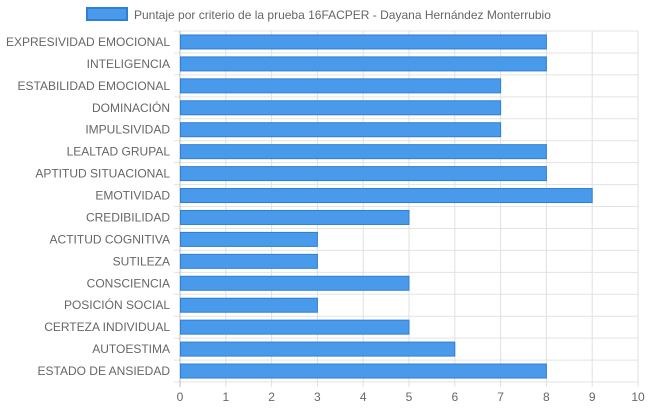 This screenshot has width=648, height=410. What do you see at coordinates (128, 283) in the screenshot?
I see `category-label: CONSCIENCIA` at bounding box center [128, 283].